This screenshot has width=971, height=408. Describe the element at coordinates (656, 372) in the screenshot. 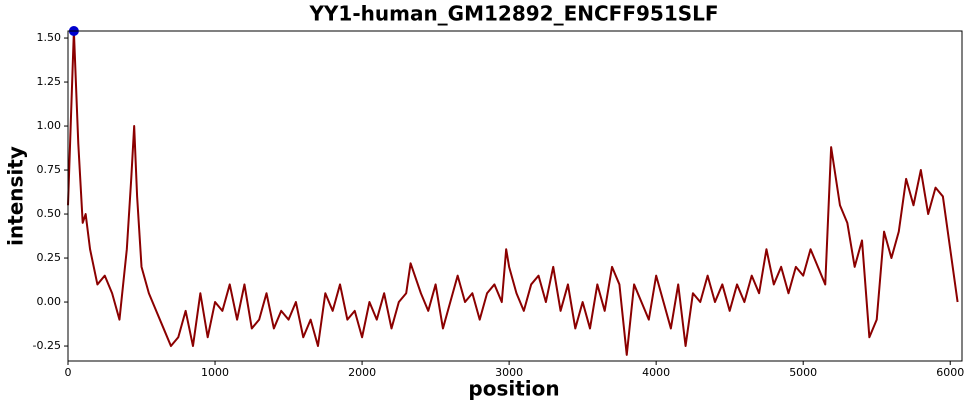

I see `x-tick-label: 4000` at that location.